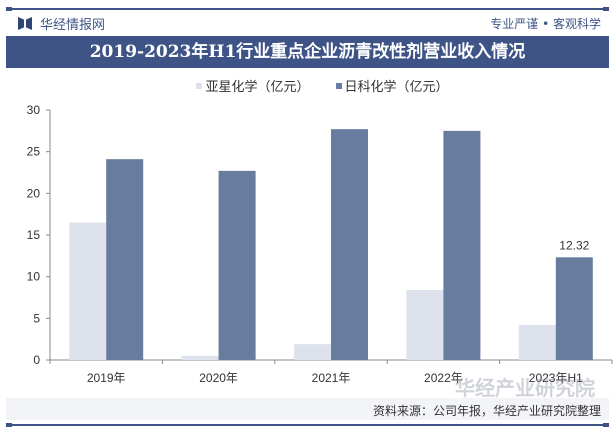 This screenshot has height=430, width=615. Describe the element at coordinates (257, 87) in the screenshot. I see `legend-label: 亚星化学（亿元）` at that location.